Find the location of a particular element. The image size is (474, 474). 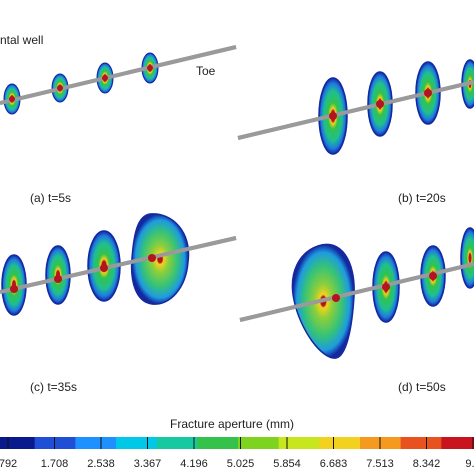

caption-d: (d) t=50s is located at coordinates (422, 387).